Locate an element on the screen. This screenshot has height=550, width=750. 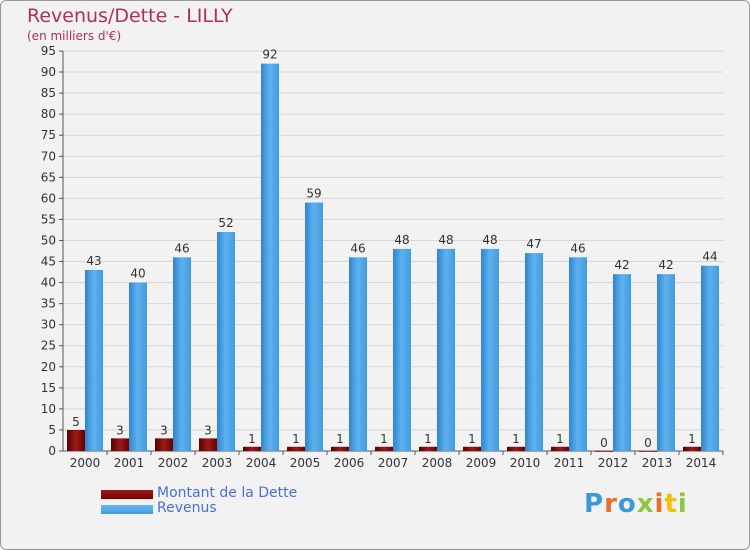
x-tick-label: 2004 is located at coordinates (261, 463).